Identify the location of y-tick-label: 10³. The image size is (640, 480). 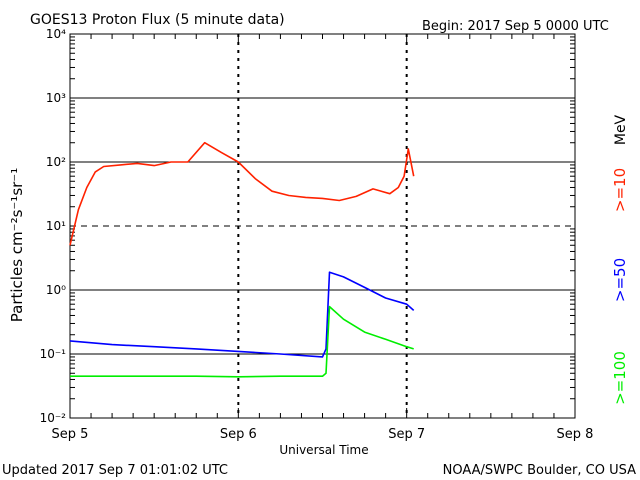
(56, 98).